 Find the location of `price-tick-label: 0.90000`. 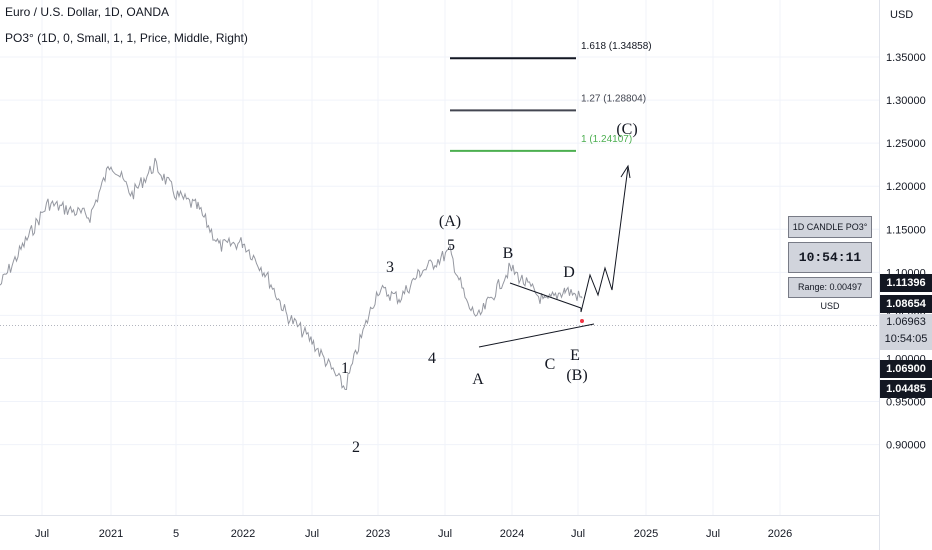

price-tick-label: 0.90000 is located at coordinates (906, 446).